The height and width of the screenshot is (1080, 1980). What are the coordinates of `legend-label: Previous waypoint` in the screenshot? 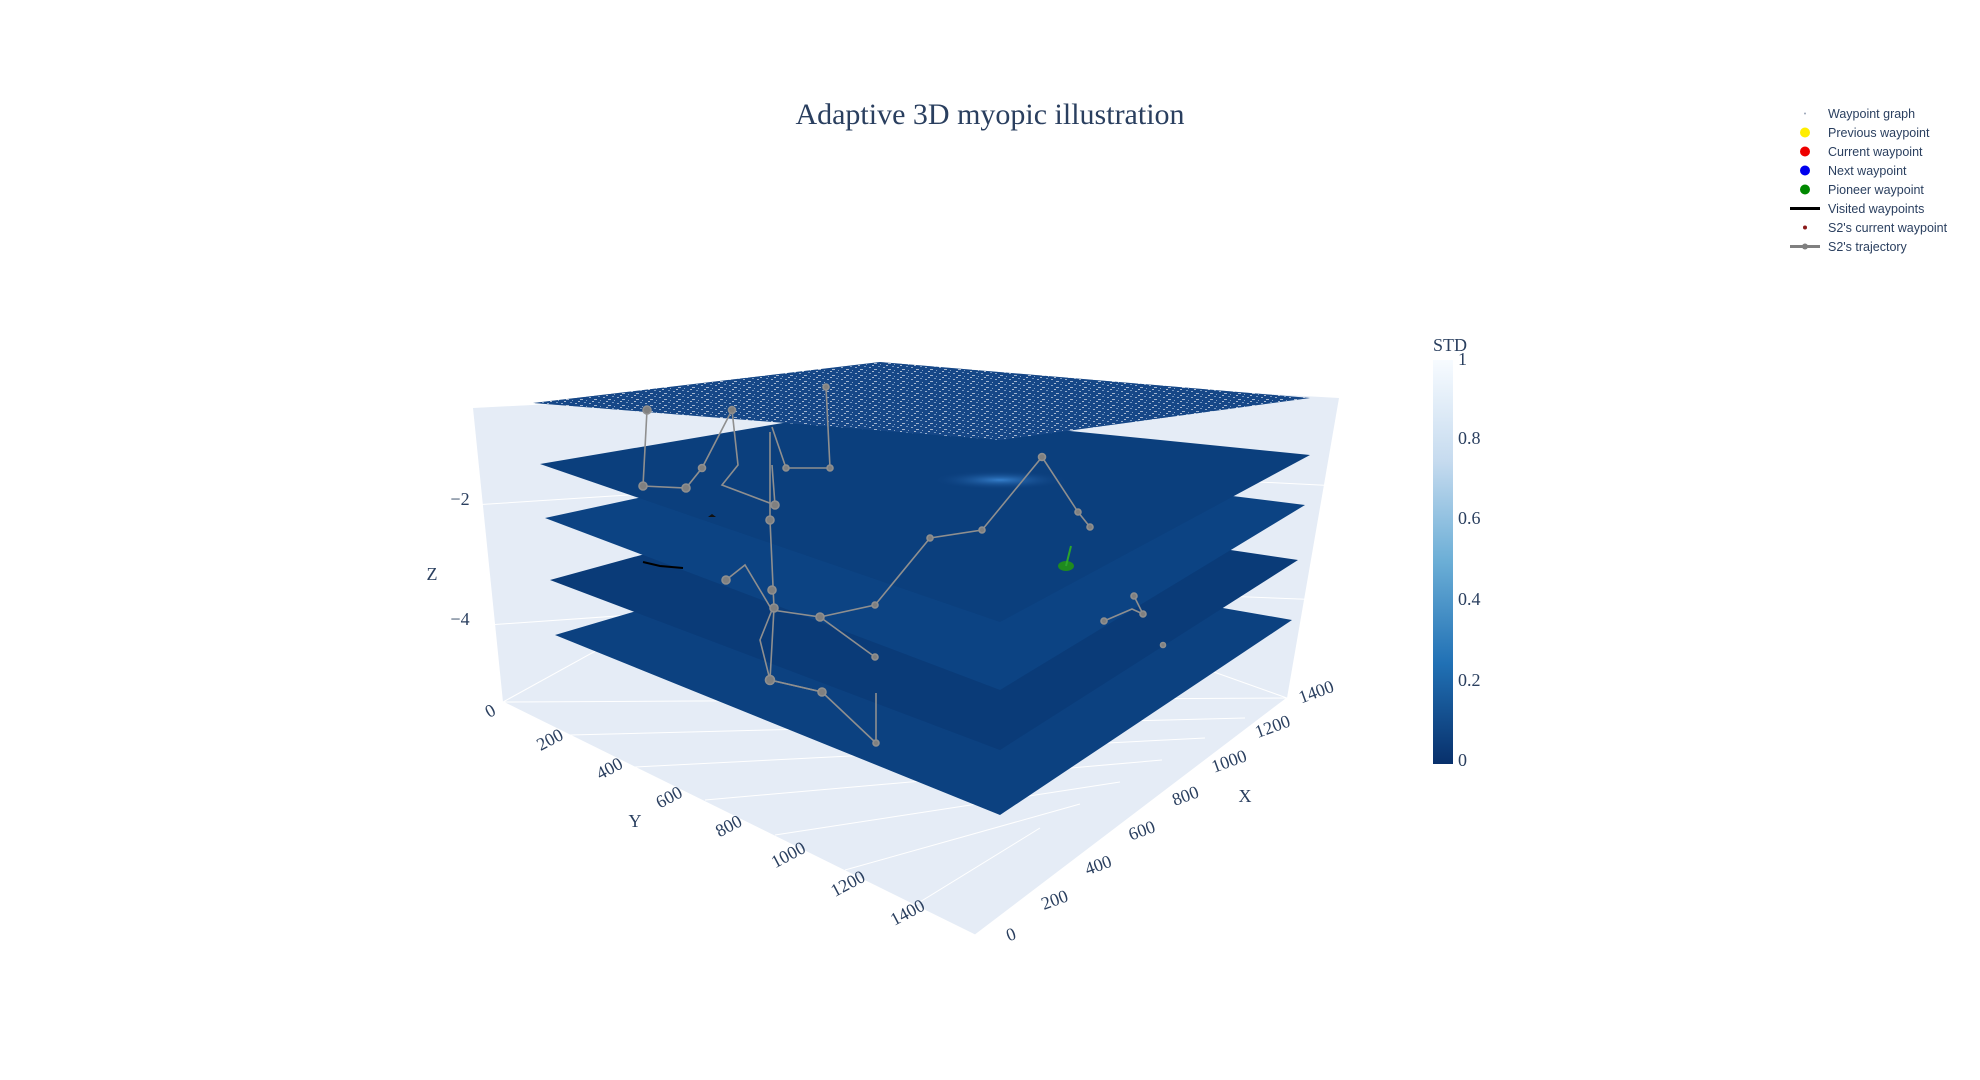 It's located at (1879, 132).